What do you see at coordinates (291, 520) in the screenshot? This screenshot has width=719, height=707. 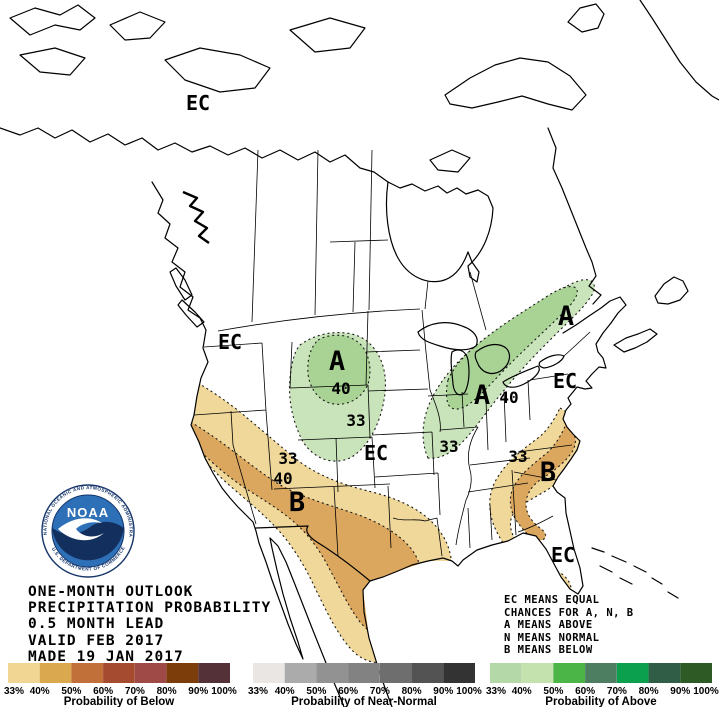 I see `below-normal-region-southwest-inner` at bounding box center [291, 520].